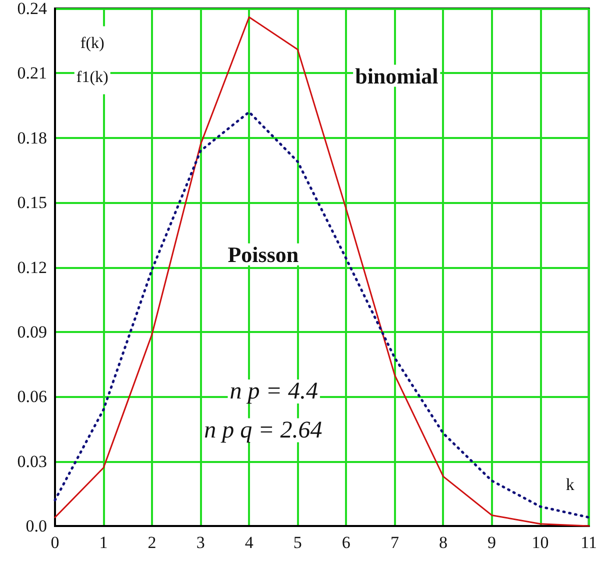  Describe the element at coordinates (32, 267) in the screenshot. I see `y-tick-label: 0.12` at that location.